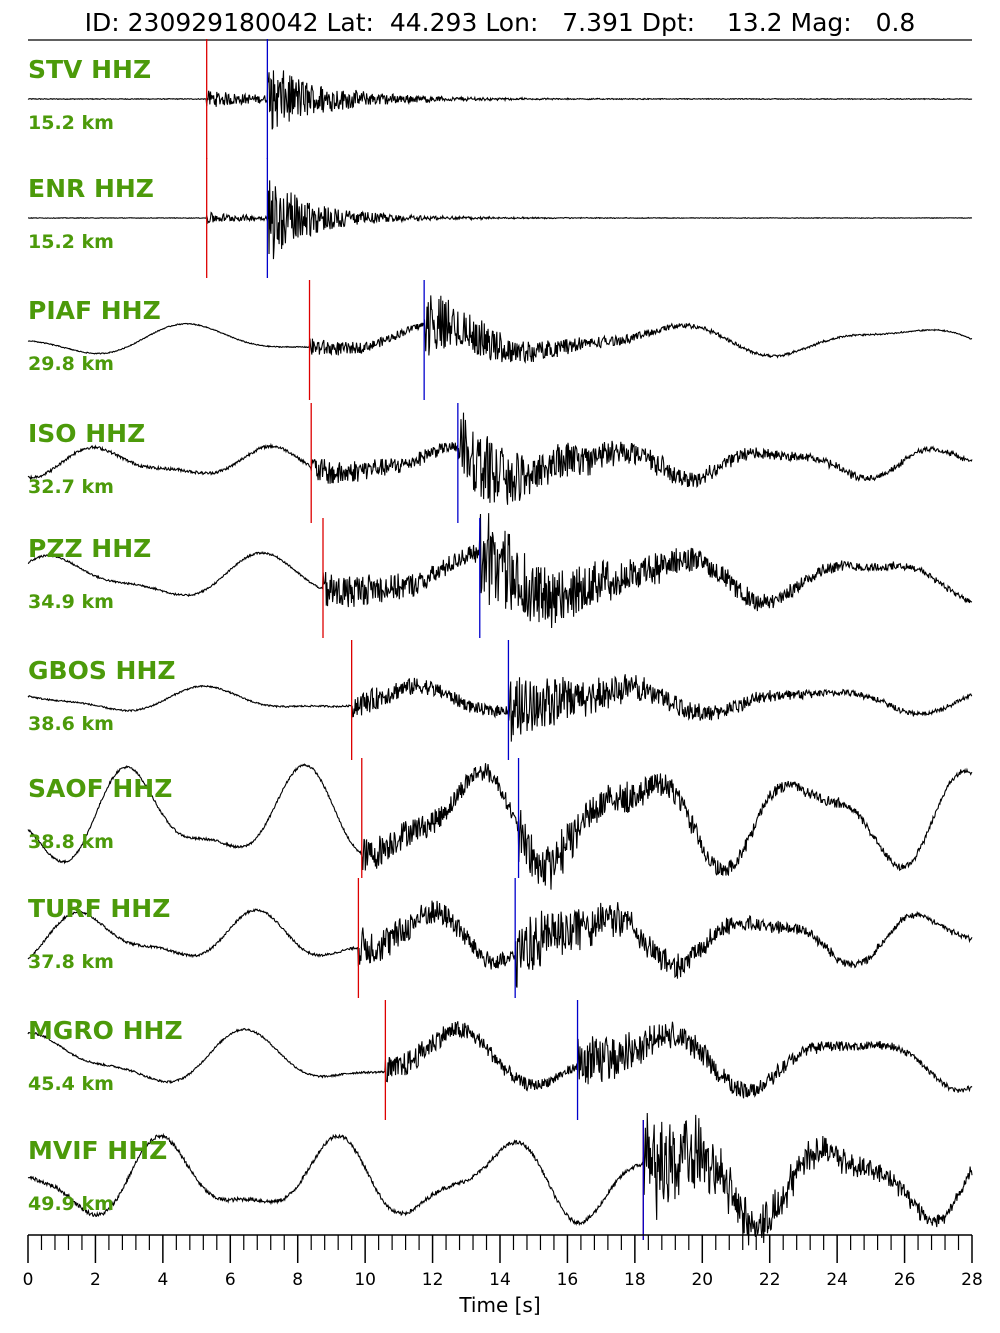  I want to click on station-name: GBOS HHZ, so click(102, 670).